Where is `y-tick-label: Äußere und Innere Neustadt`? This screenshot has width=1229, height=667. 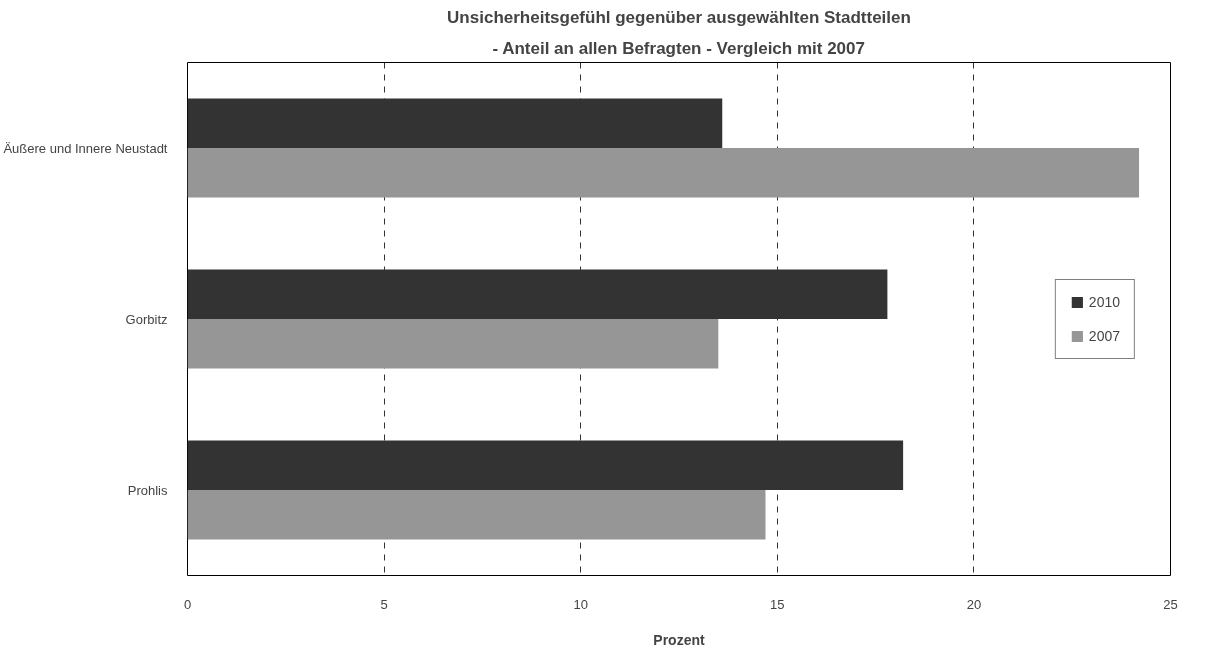
y-tick-label: Äußere und Innere Neustadt is located at coordinates (85, 148).